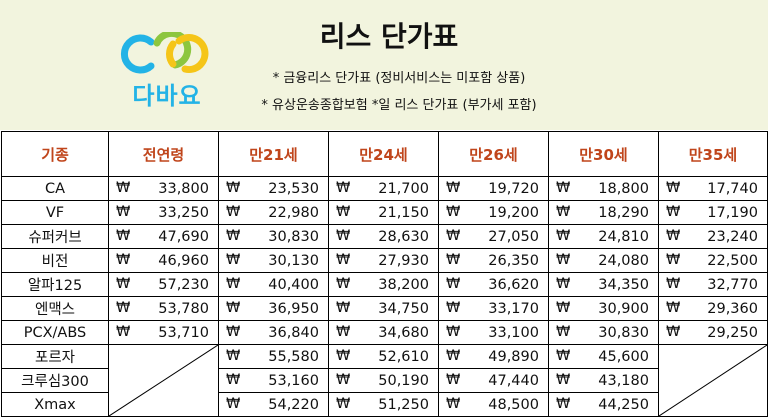 The width and height of the screenshot is (768, 418). I want to click on price-amount: 51,250, so click(403, 404).